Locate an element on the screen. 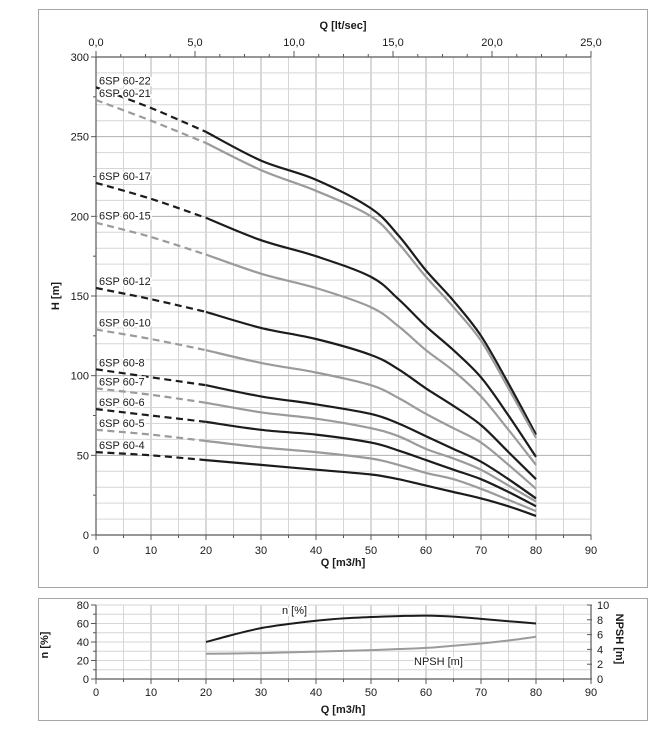  eff-tick-label: 40 is located at coordinates (83, 643).